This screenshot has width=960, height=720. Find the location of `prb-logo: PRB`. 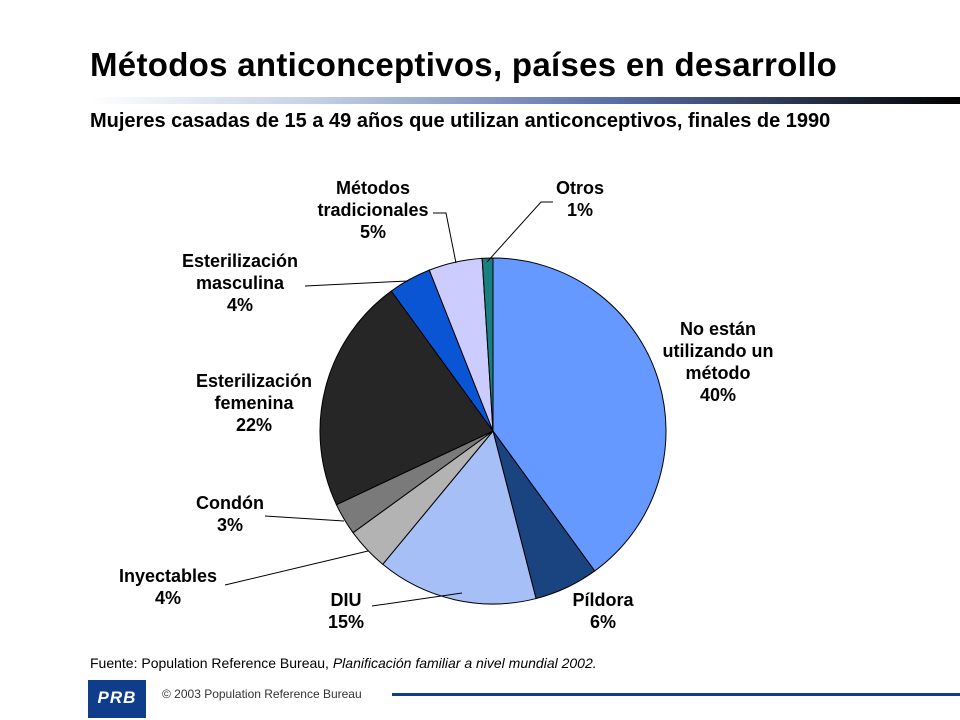

prb-logo: PRB is located at coordinates (117, 699).